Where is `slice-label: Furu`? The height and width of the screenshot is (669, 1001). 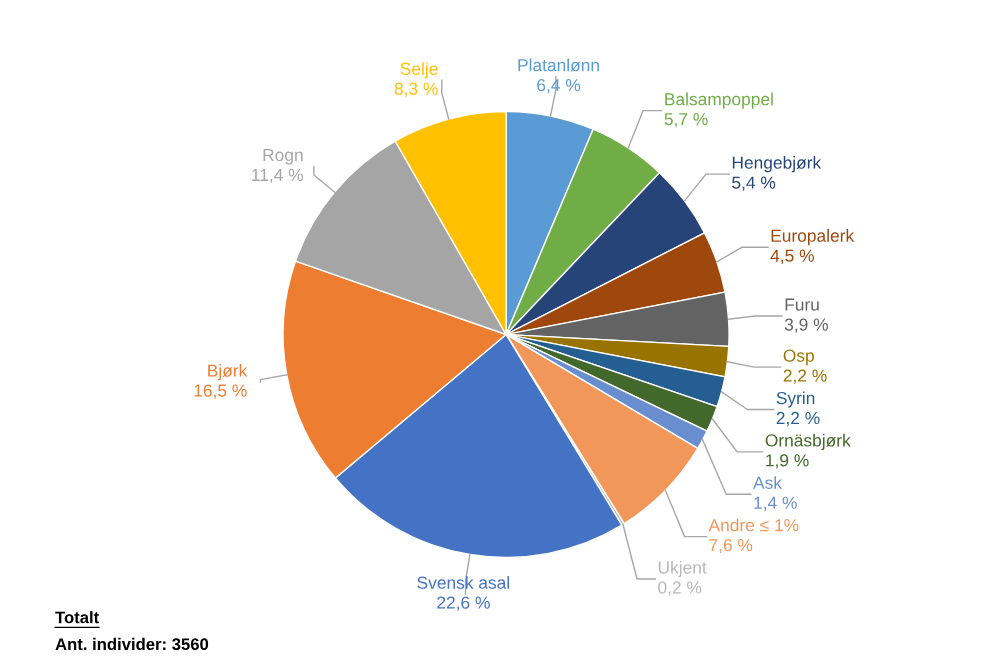
slice-label: Furu is located at coordinates (802, 304).